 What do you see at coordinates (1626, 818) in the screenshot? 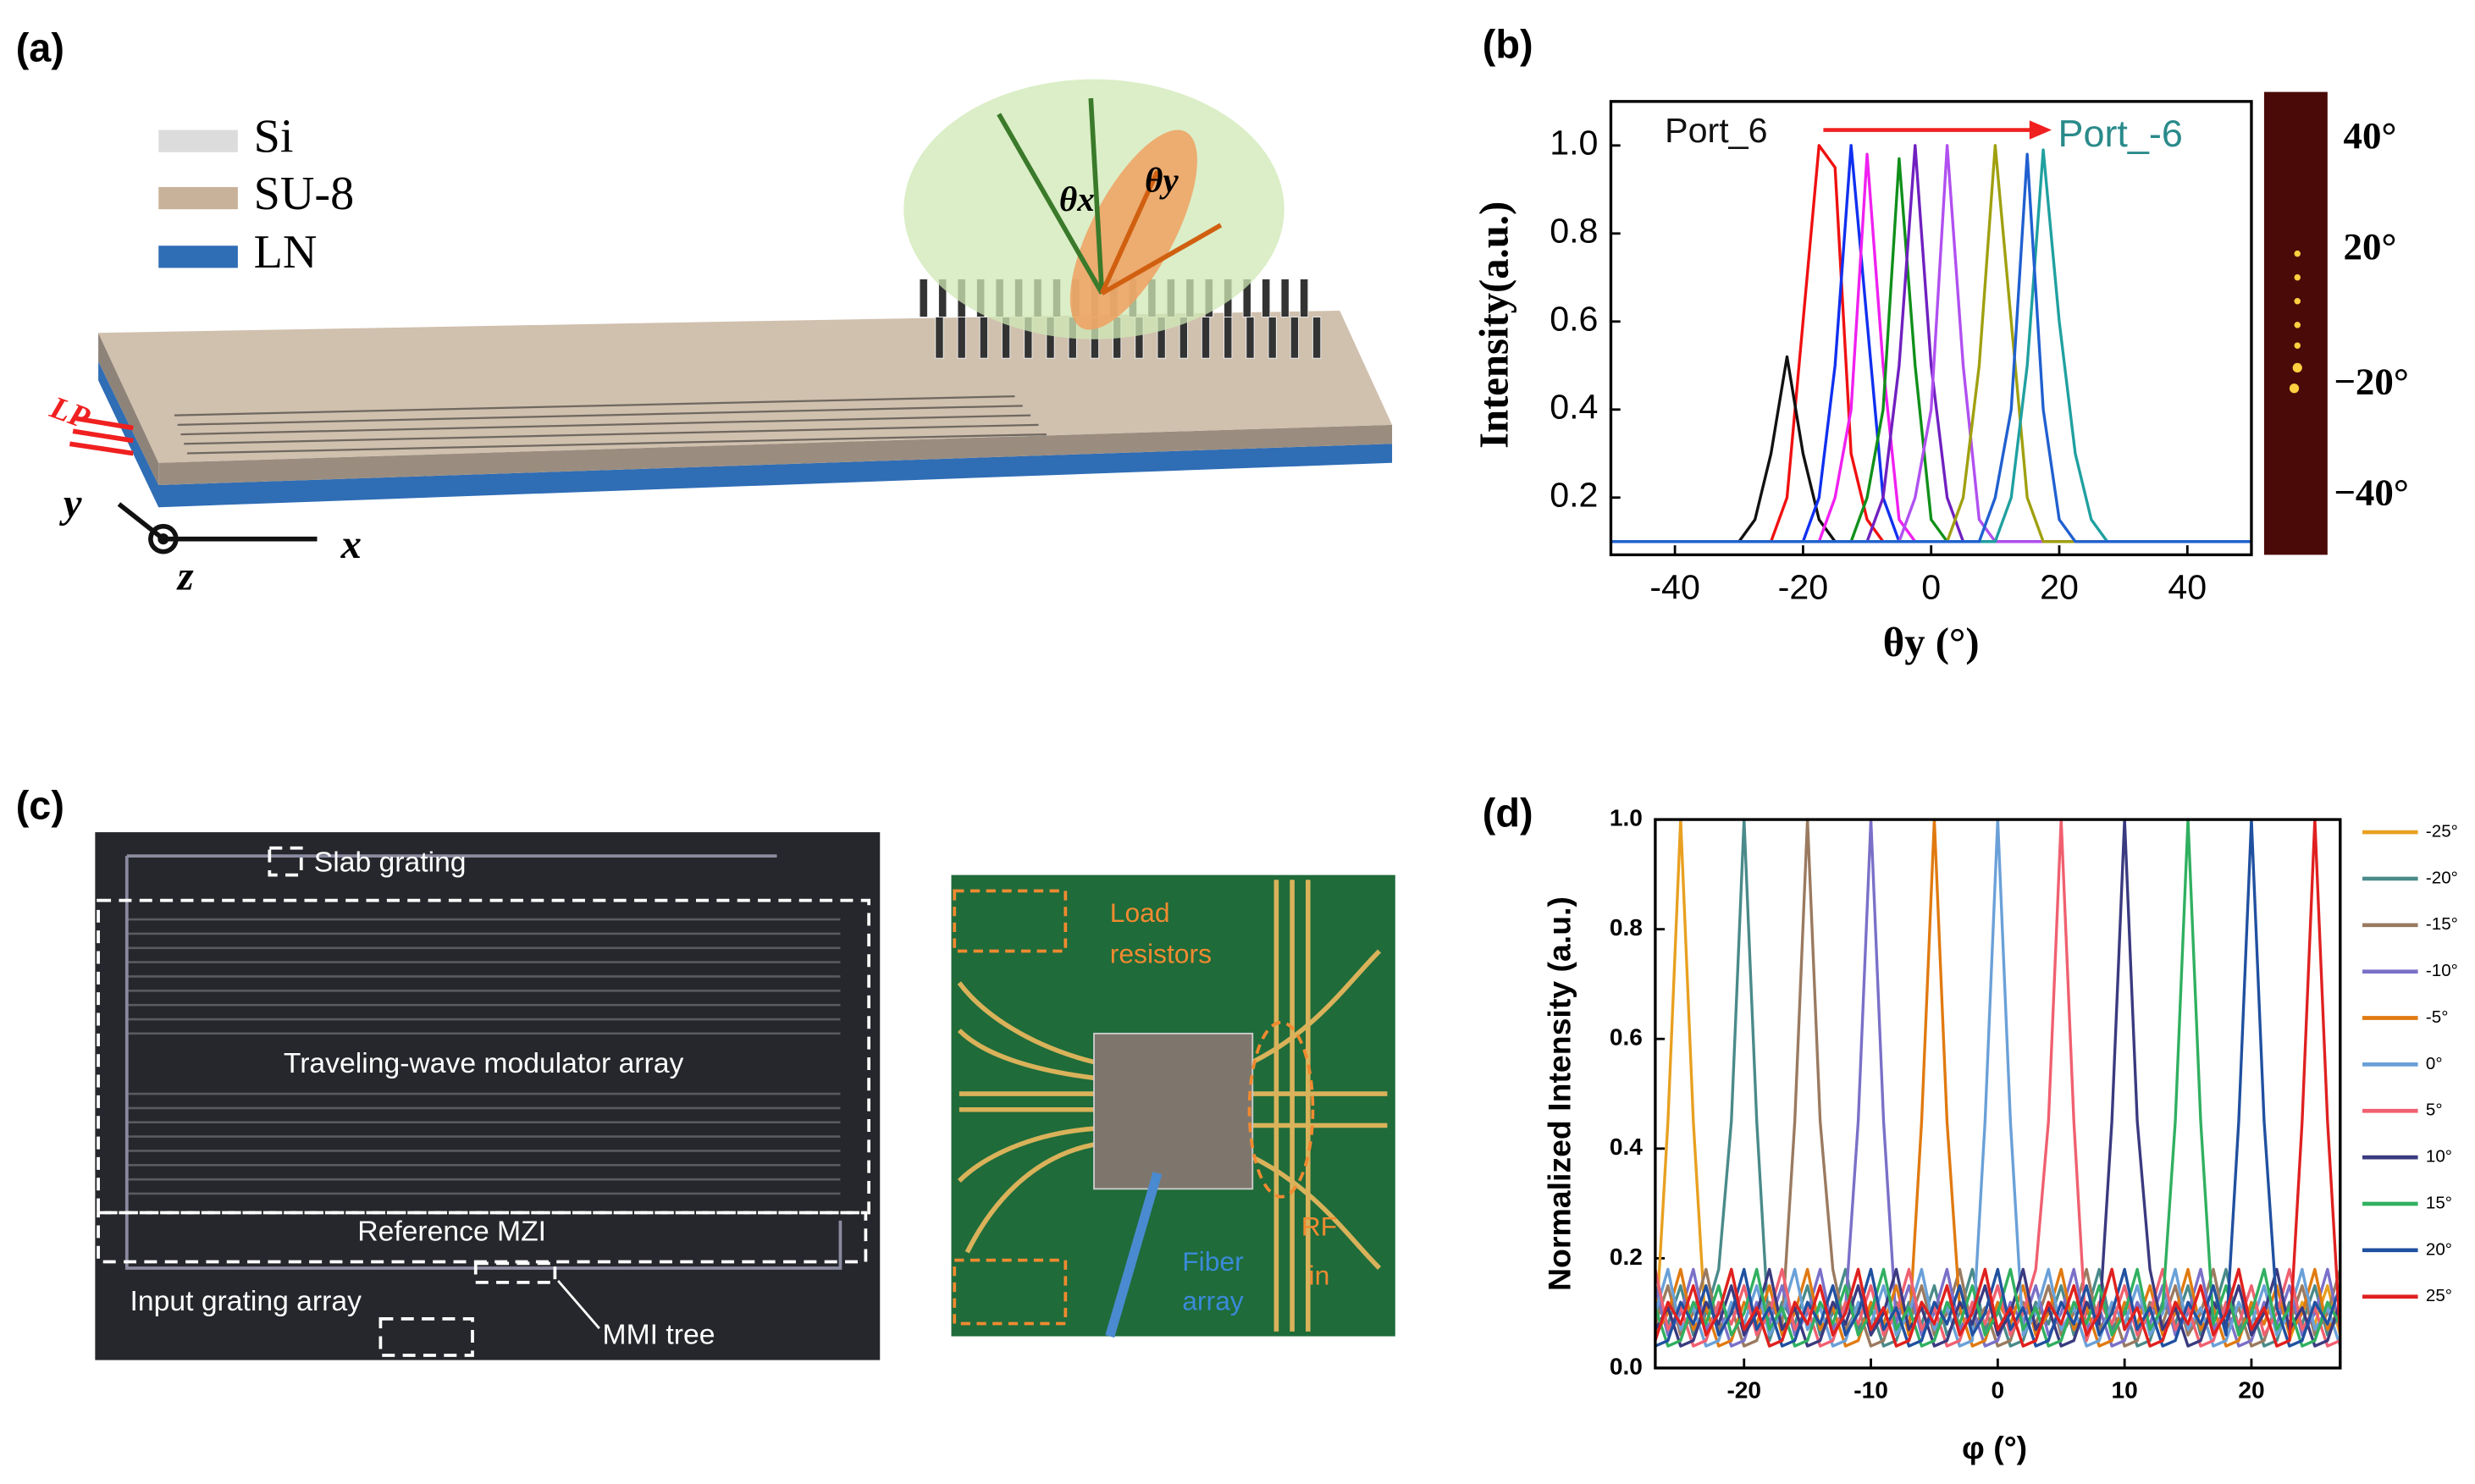
I see `y-tick-label: 1.0` at bounding box center [1626, 818].